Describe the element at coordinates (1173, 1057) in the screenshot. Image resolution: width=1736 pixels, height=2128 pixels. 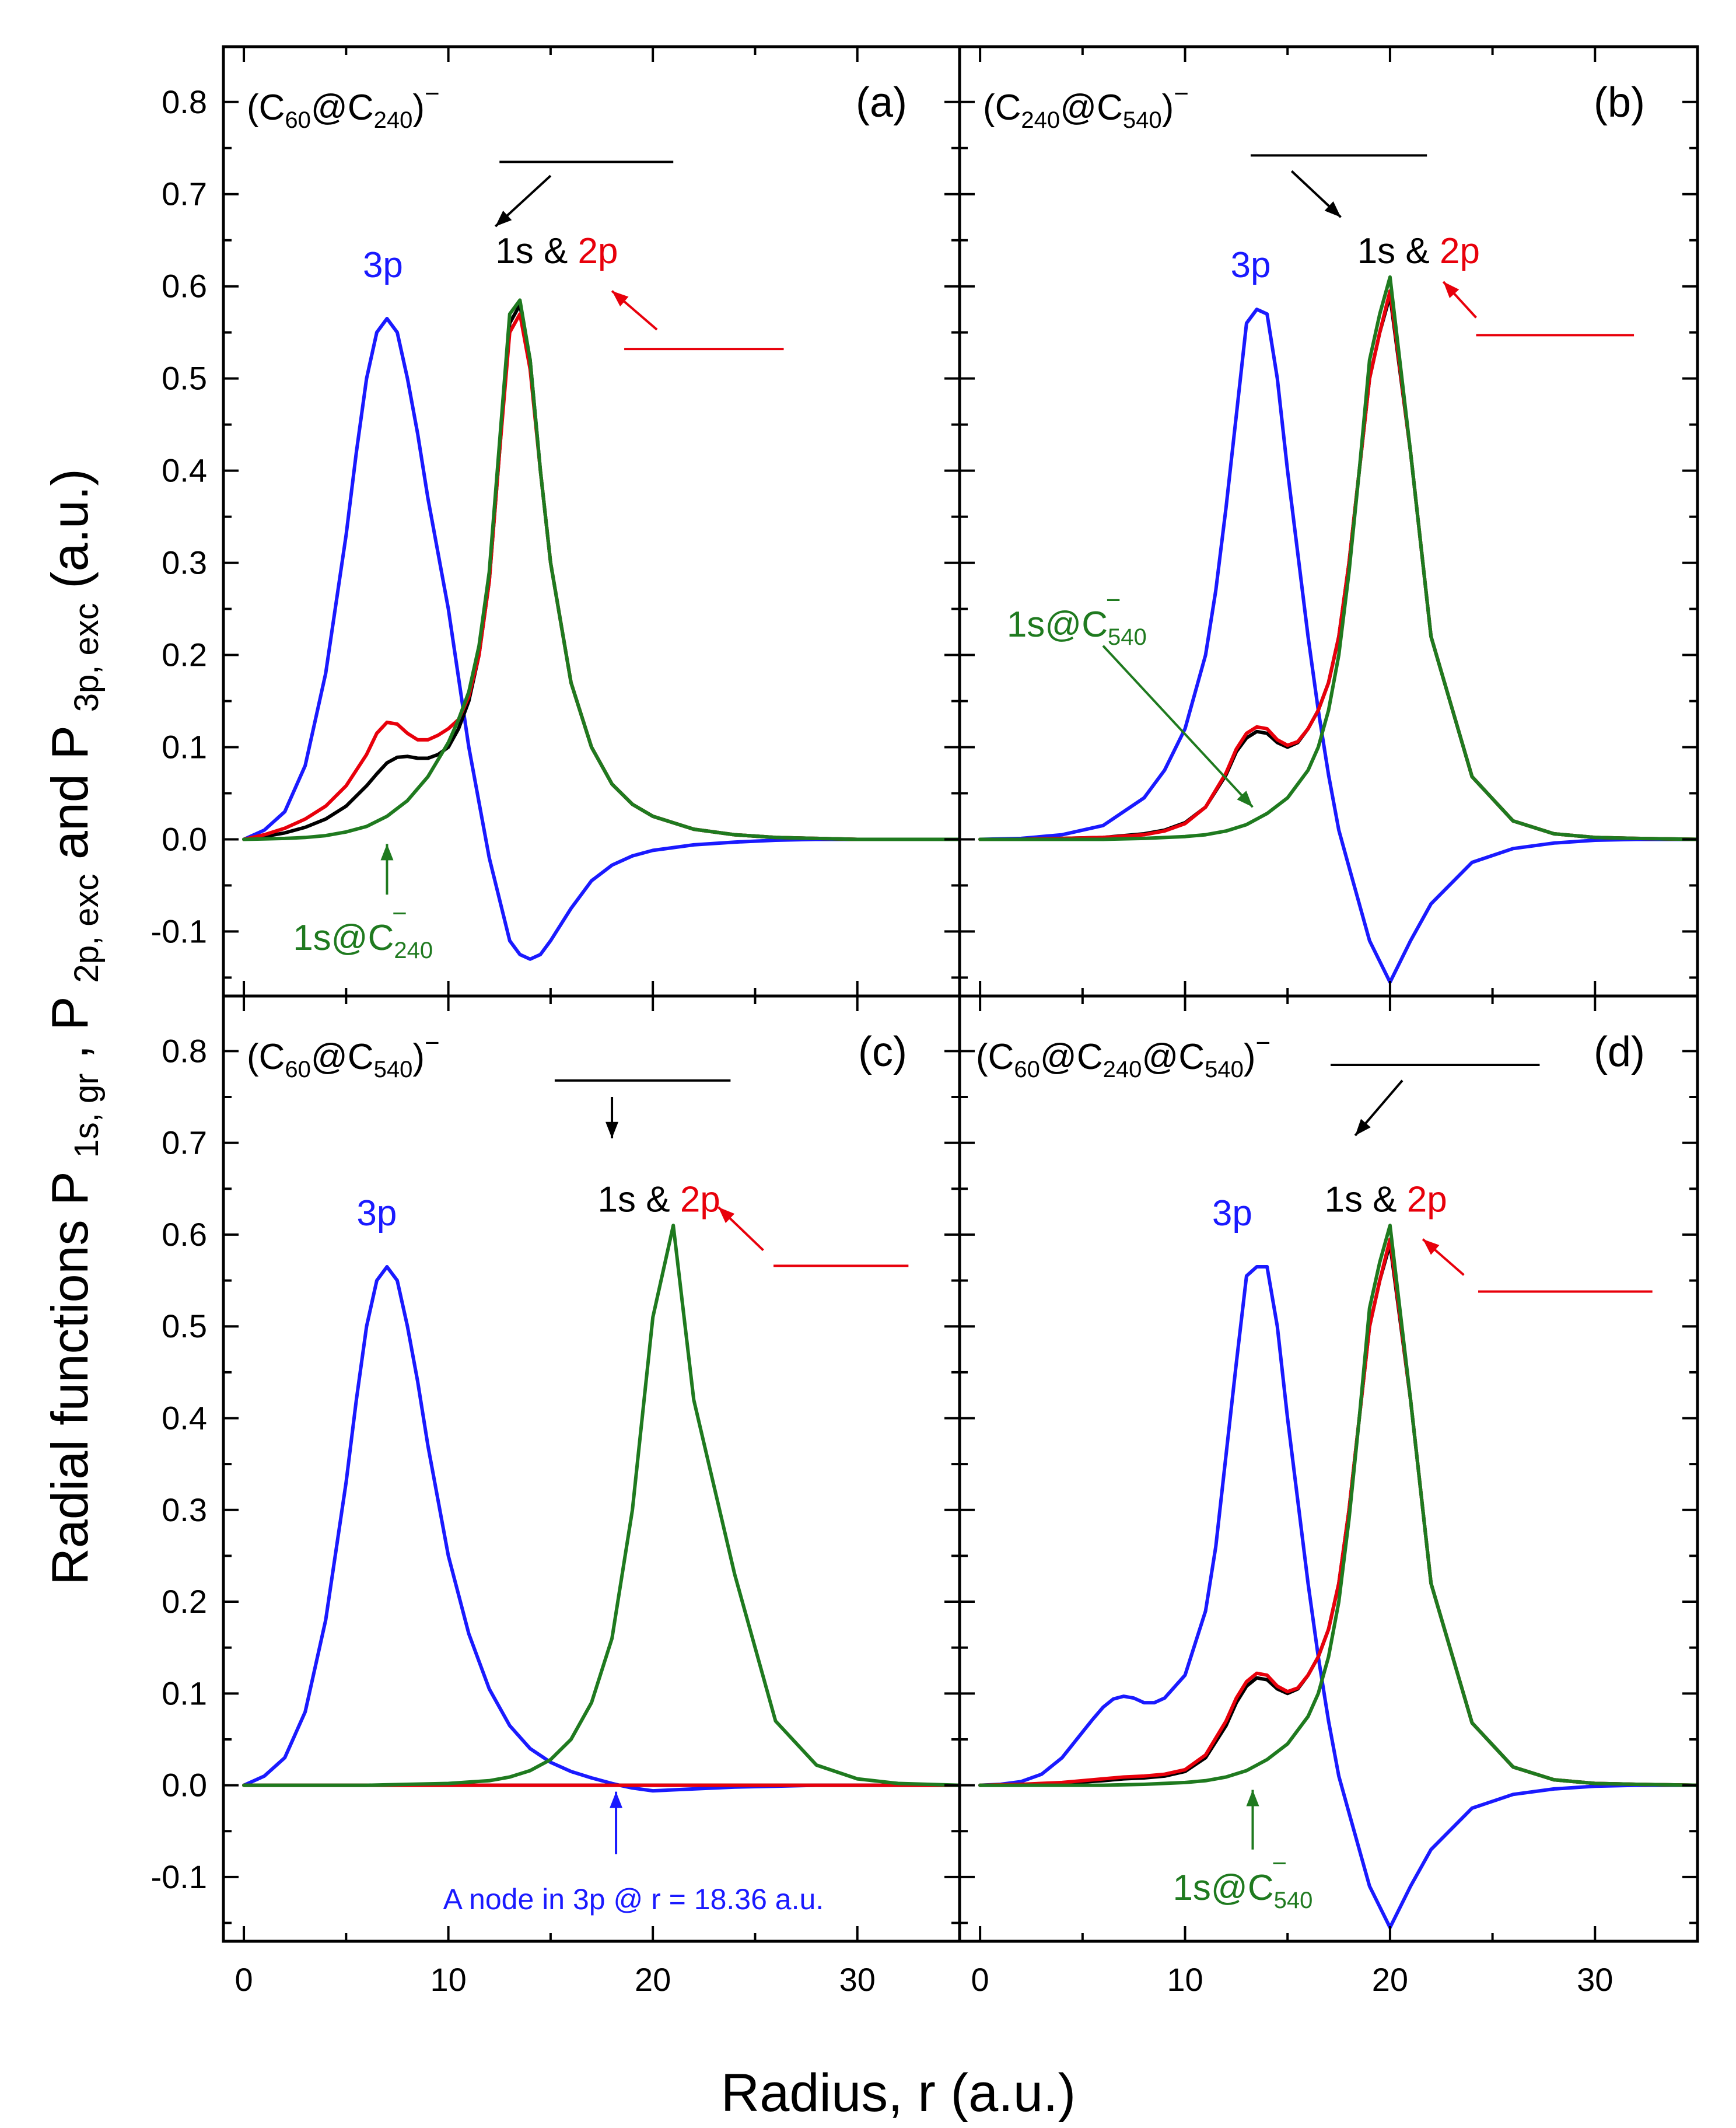
I see `system-label-mid2: @C` at that location.